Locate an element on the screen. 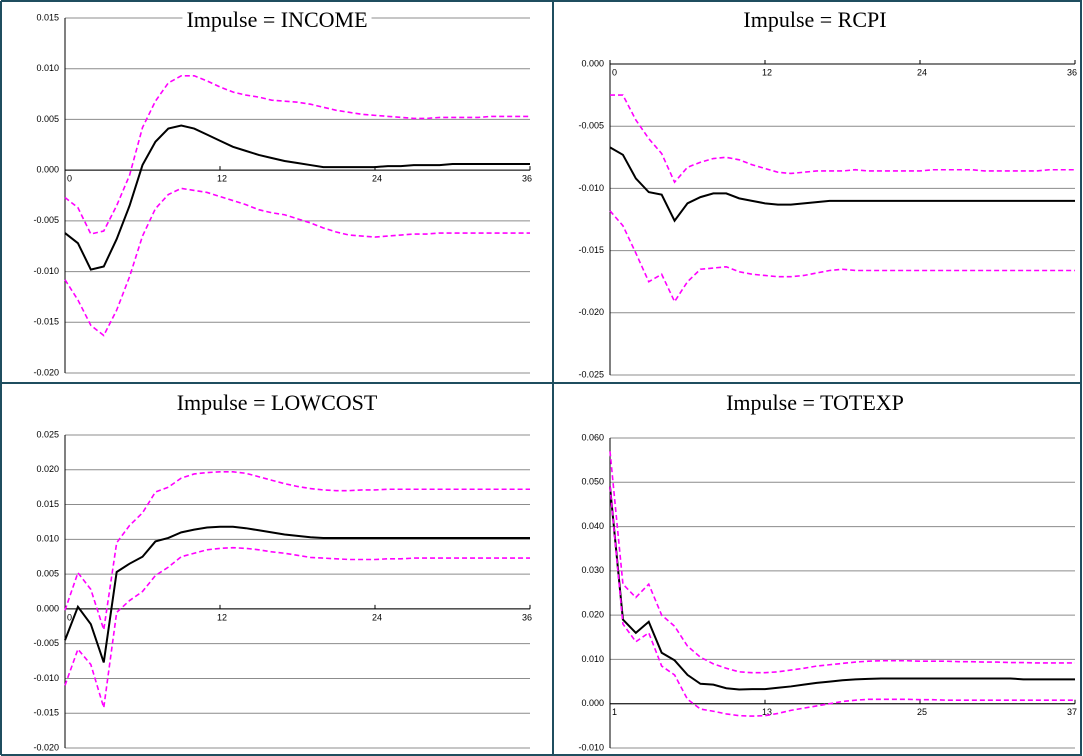 The image size is (1083, 756). y-tick-label: 0.040 is located at coordinates (592, 526).